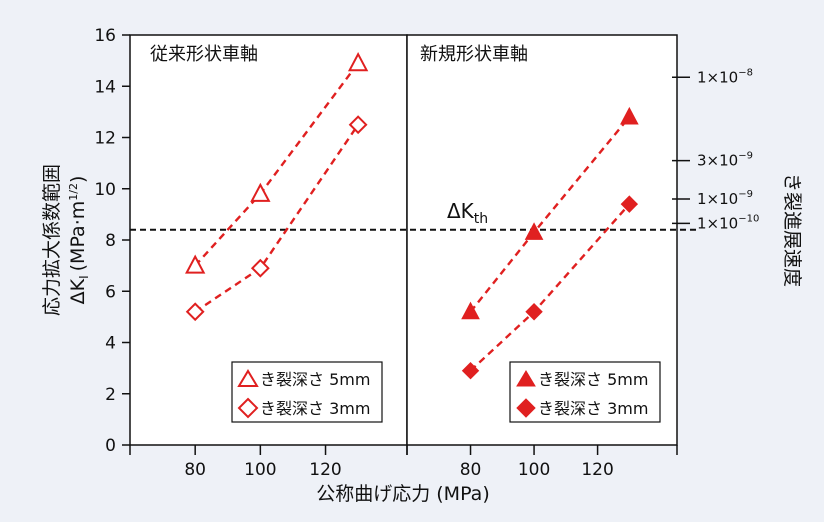 This screenshot has height=522, width=824. What do you see at coordinates (52, 240) in the screenshot?
I see `y-axis-title-line1: 応力拡大係数範囲` at bounding box center [52, 240].